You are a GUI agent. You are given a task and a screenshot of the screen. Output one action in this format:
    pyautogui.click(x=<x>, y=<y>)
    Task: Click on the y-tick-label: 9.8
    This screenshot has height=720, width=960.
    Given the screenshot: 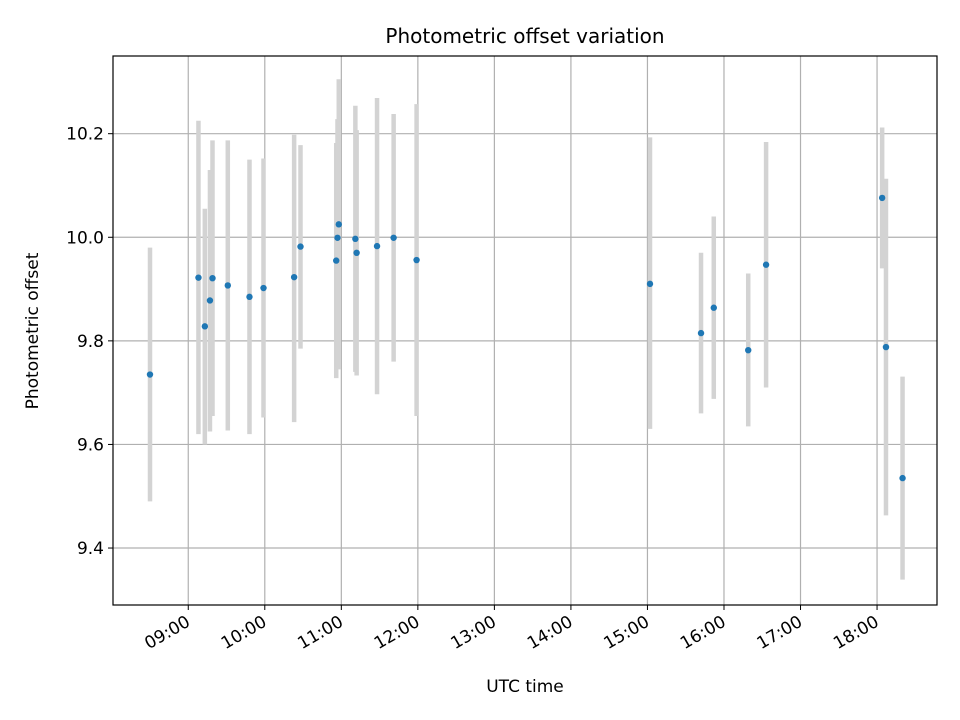 What is the action you would take?
    pyautogui.click(x=90, y=342)
    